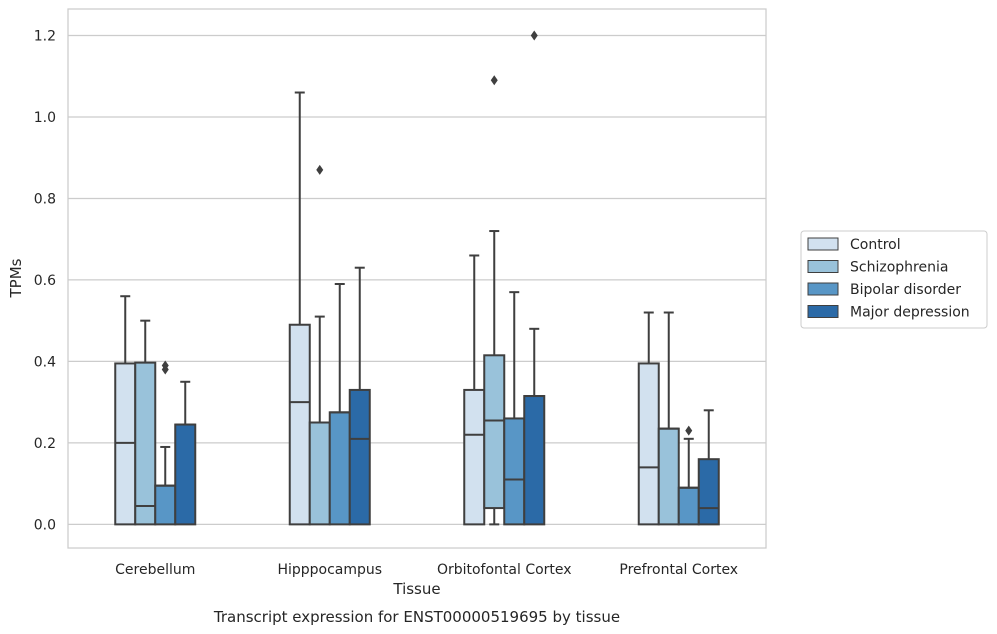  I want to click on x-tick-label: Orbitofontal Cortex, so click(504, 570).